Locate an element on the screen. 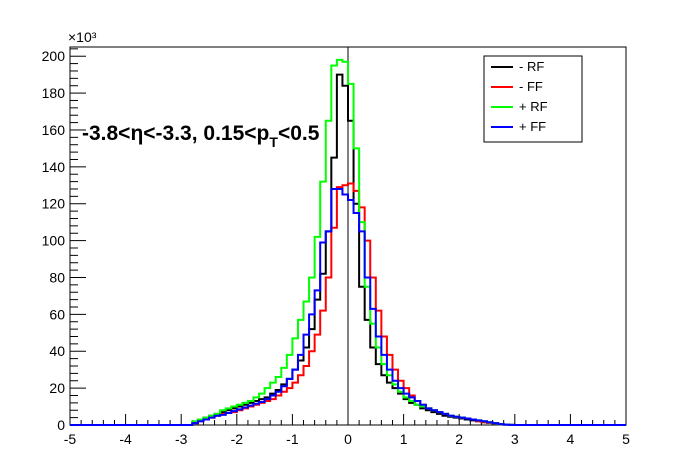 This screenshot has height=472, width=696. y-tick-label: 140 is located at coordinates (54, 167).